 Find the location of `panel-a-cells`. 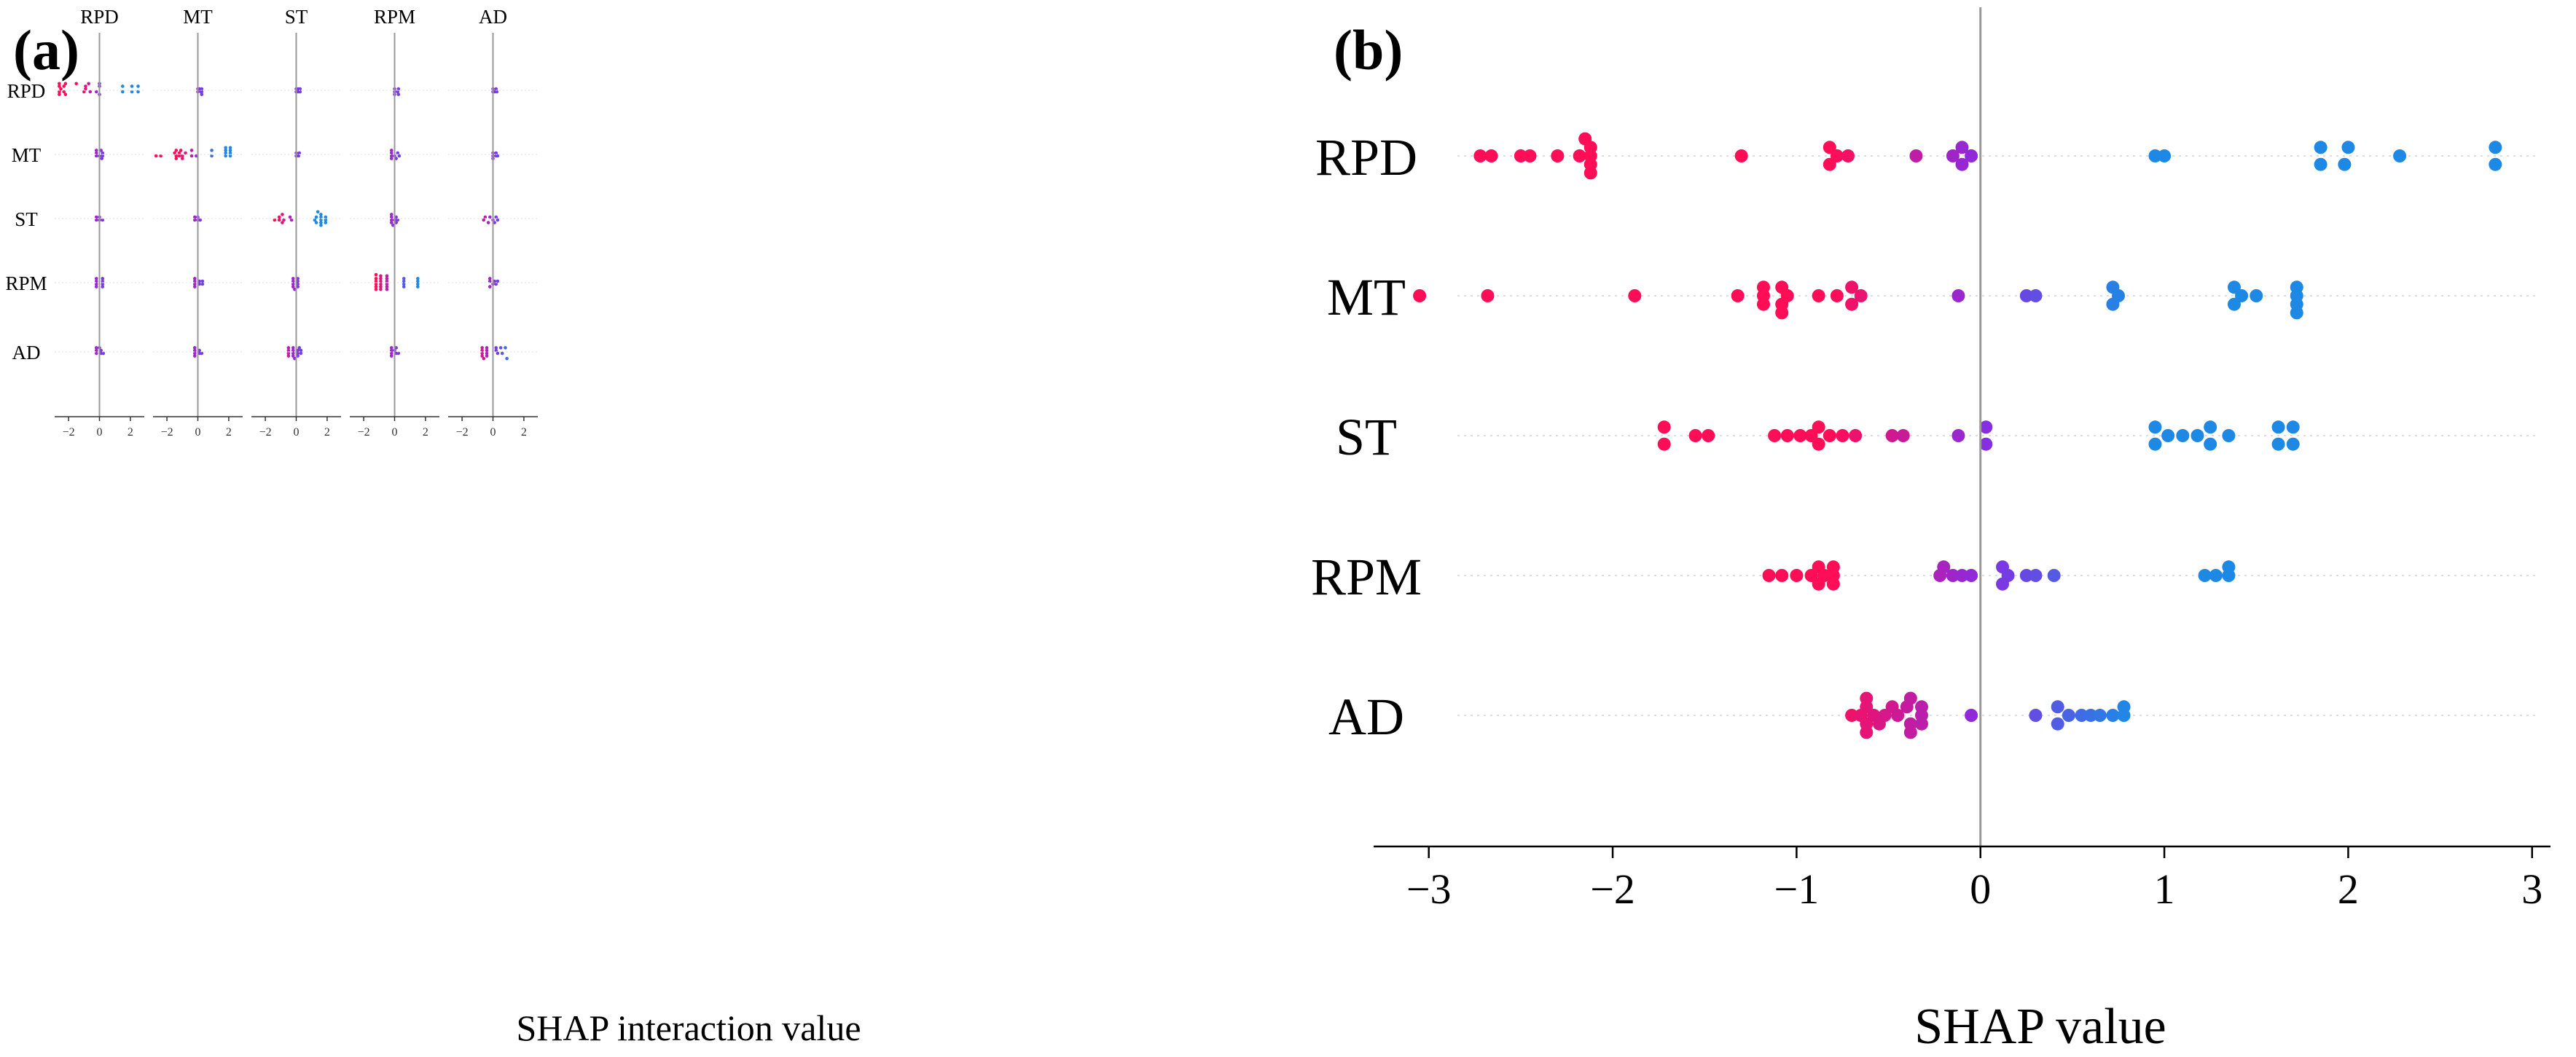

panel-a-cells is located at coordinates (283, 221).